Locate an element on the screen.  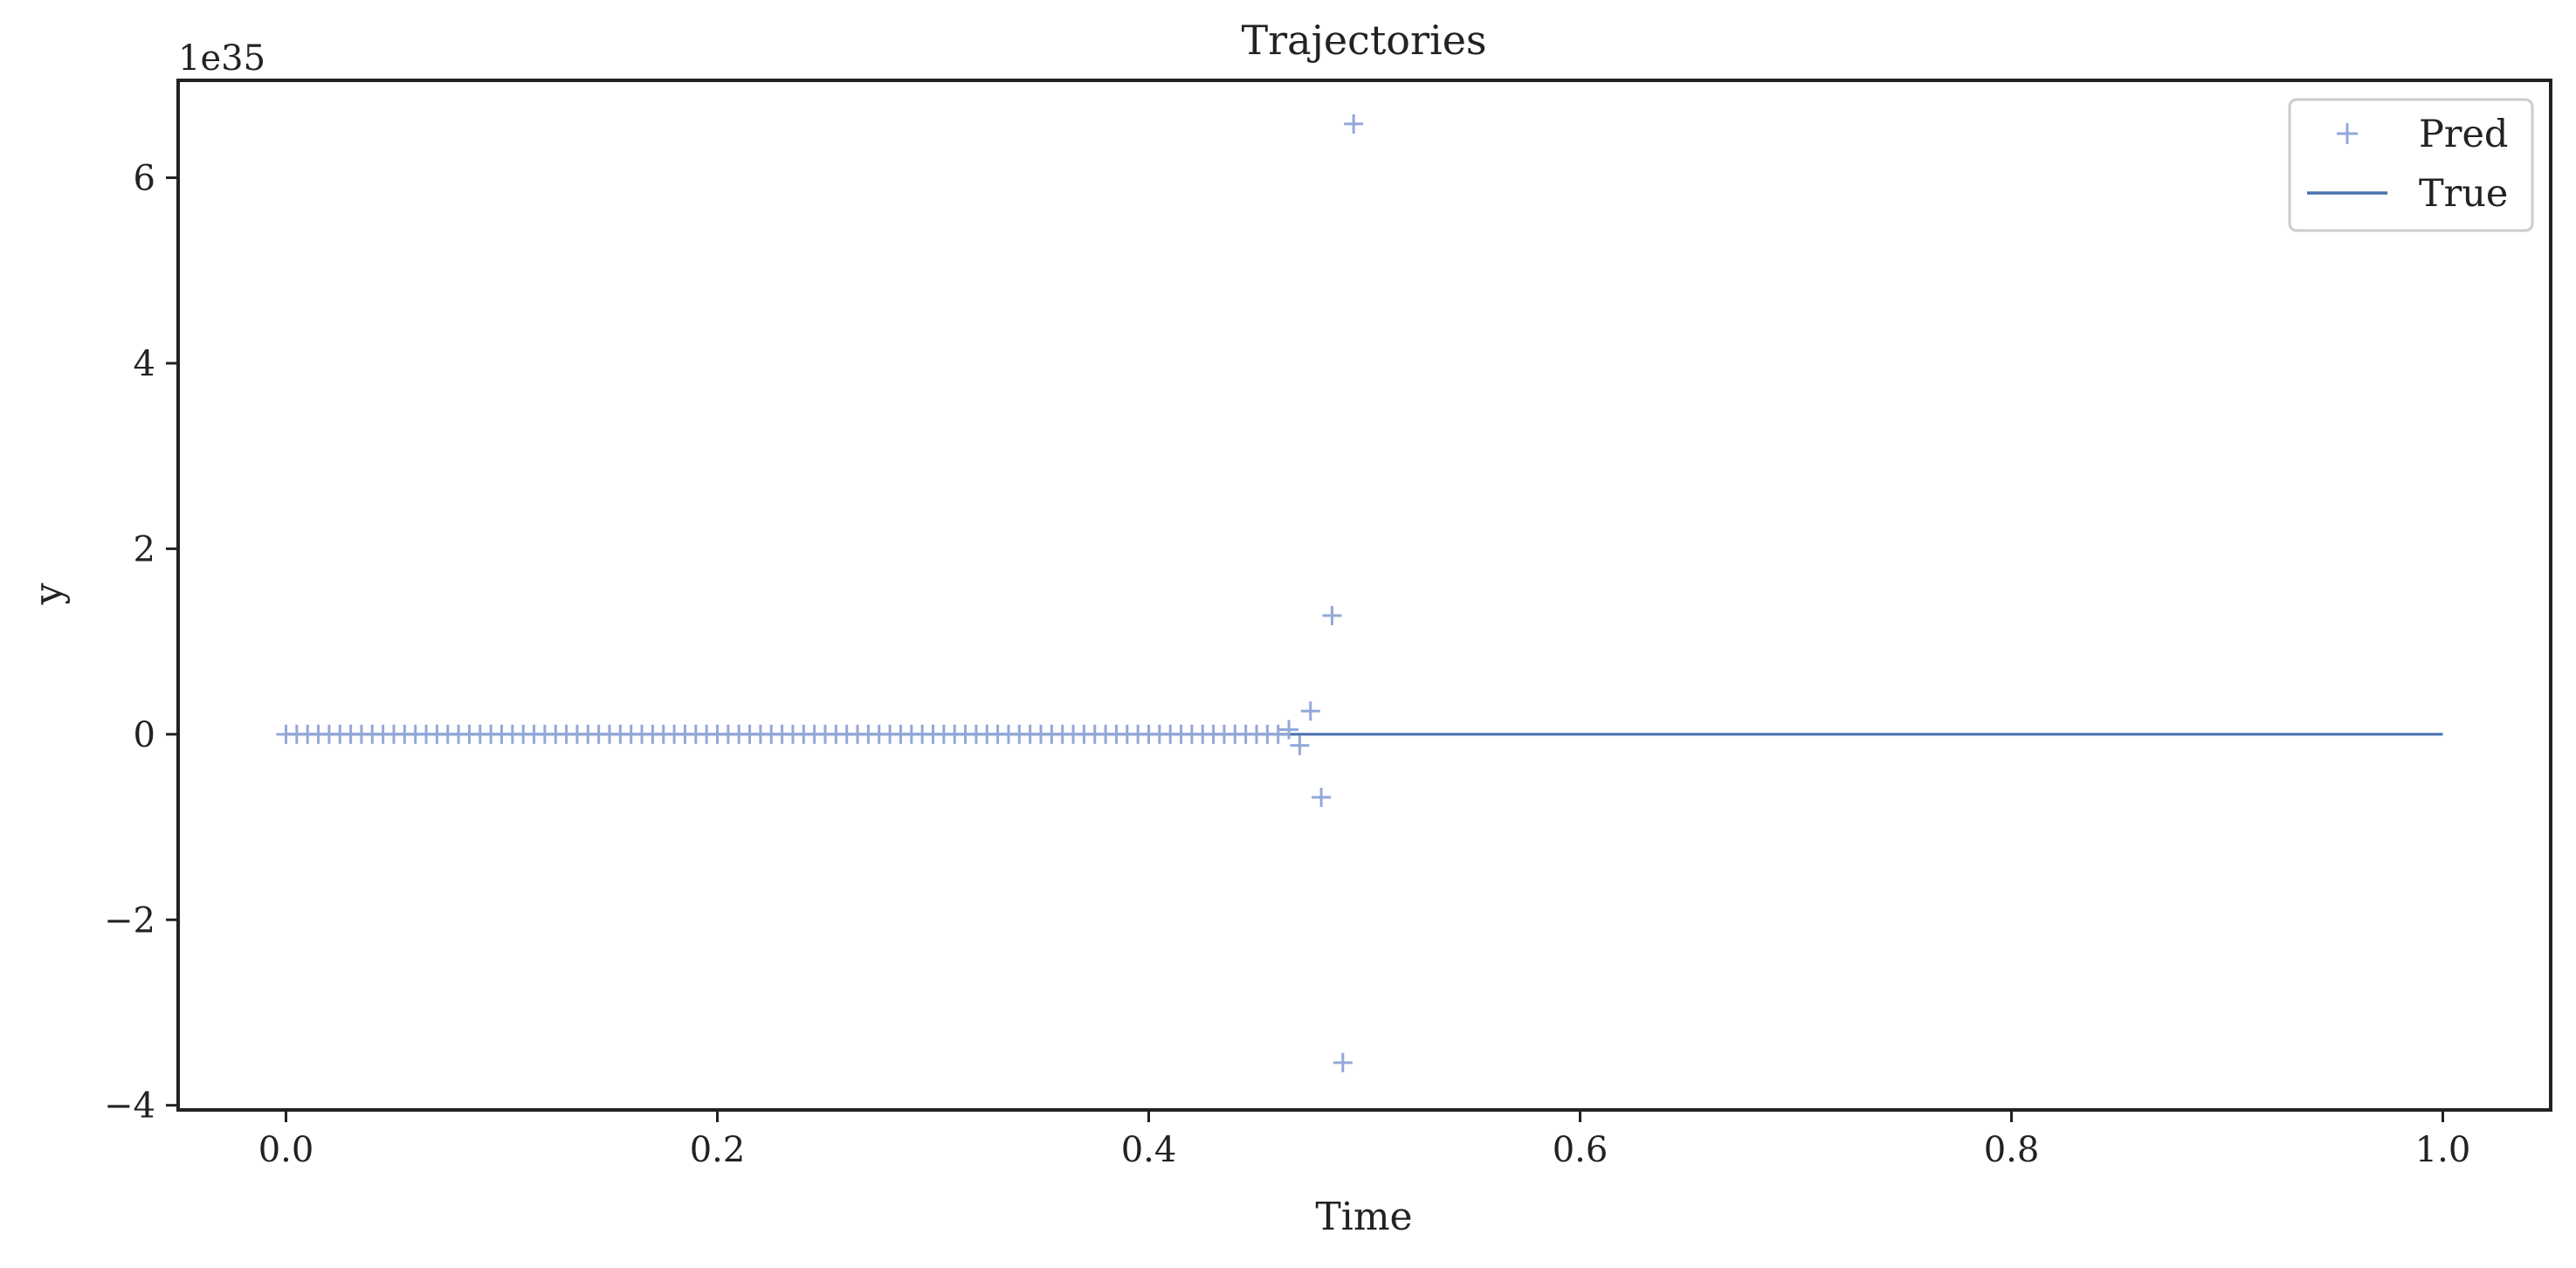
legend-pred-marker is located at coordinates (2347, 133).